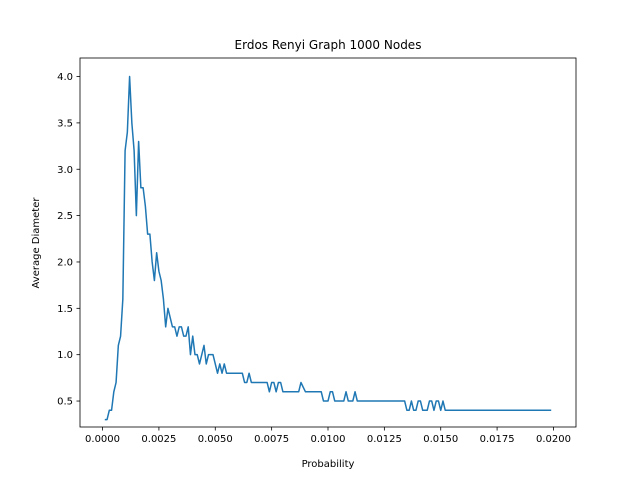 This screenshot has height=480, width=640. Describe the element at coordinates (65, 309) in the screenshot. I see `y-tick-label: 1.5` at that location.